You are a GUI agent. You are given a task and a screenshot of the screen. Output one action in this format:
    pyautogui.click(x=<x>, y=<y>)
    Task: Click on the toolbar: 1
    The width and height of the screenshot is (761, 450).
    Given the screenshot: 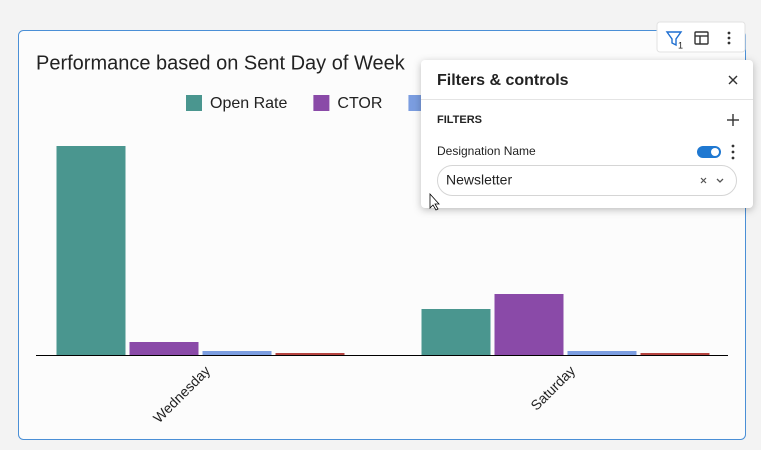 What is the action you would take?
    pyautogui.click(x=701, y=37)
    